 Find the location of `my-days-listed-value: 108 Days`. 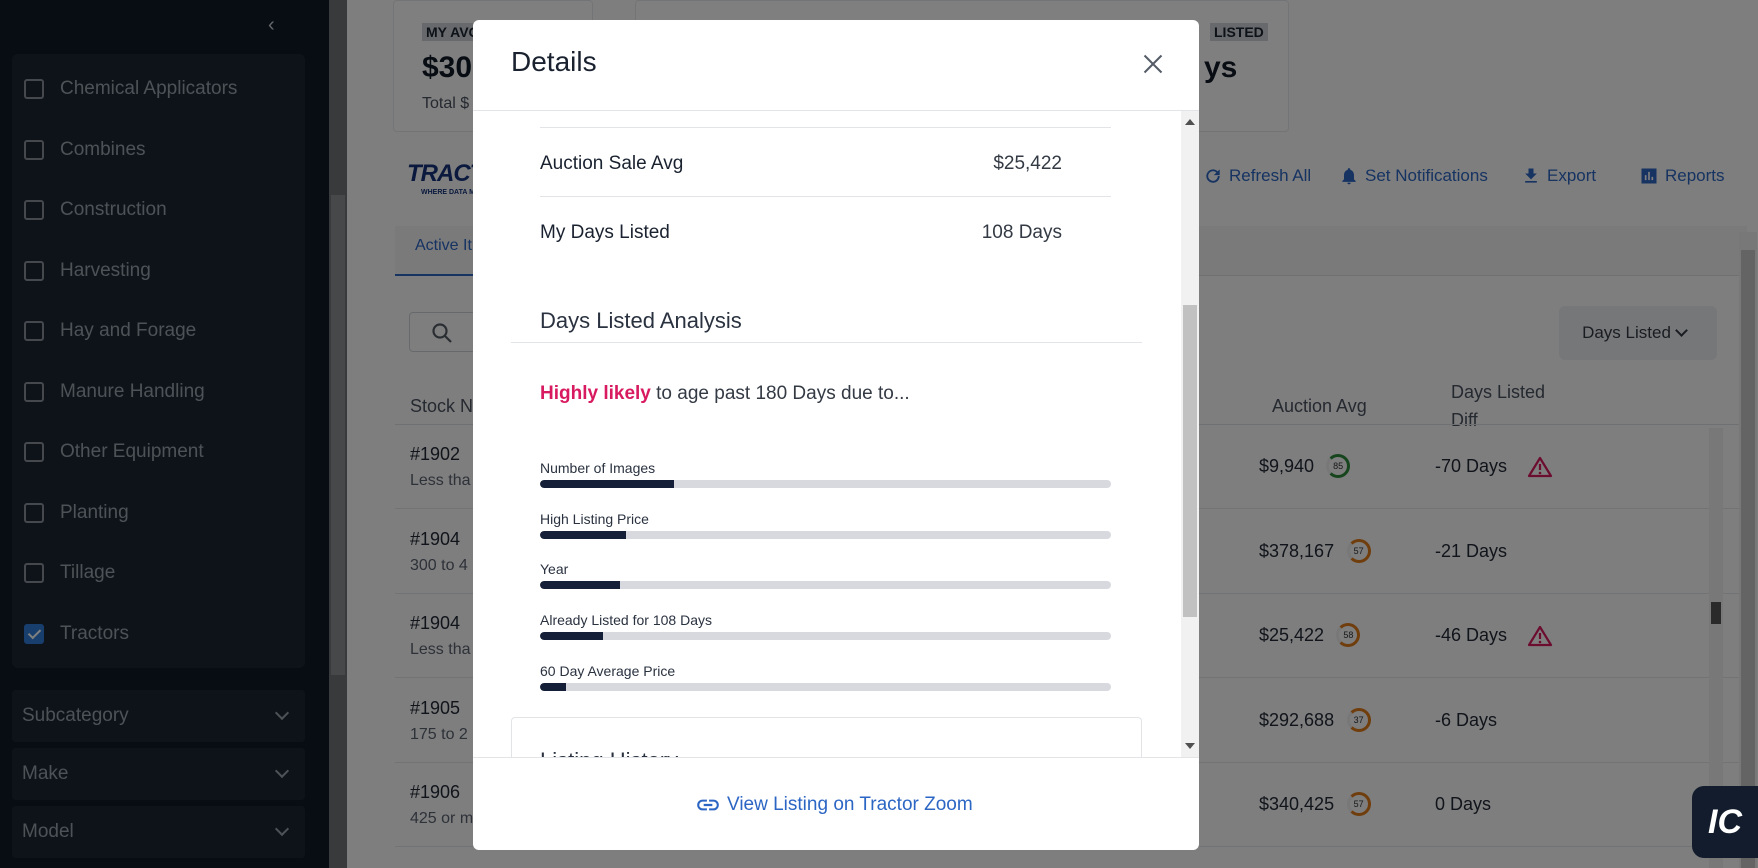

my-days-listed-value: 108 Days is located at coordinates (1021, 232).